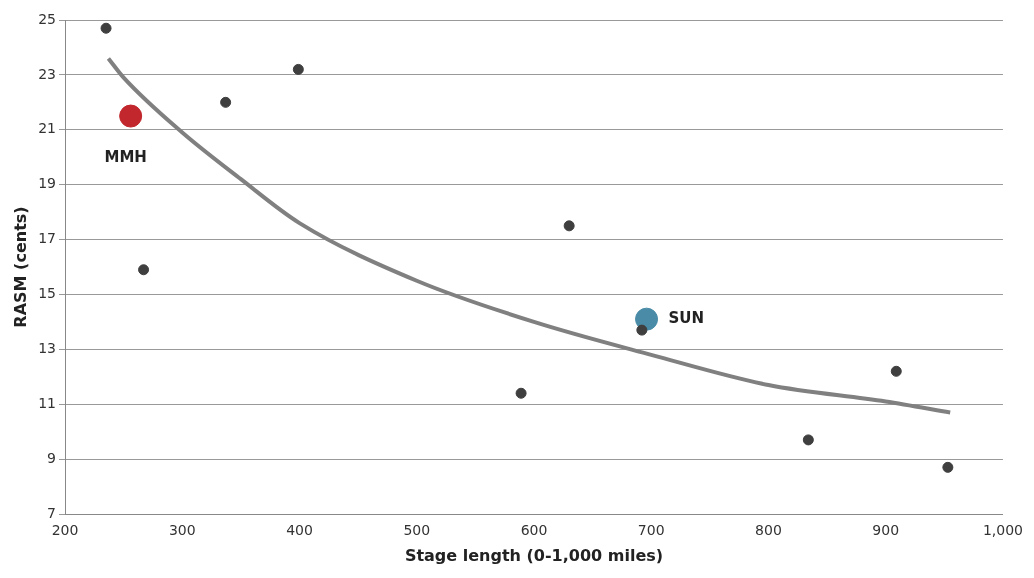 This screenshot has width=1034, height=578. I want to click on x-tick-label: 800, so click(768, 530).